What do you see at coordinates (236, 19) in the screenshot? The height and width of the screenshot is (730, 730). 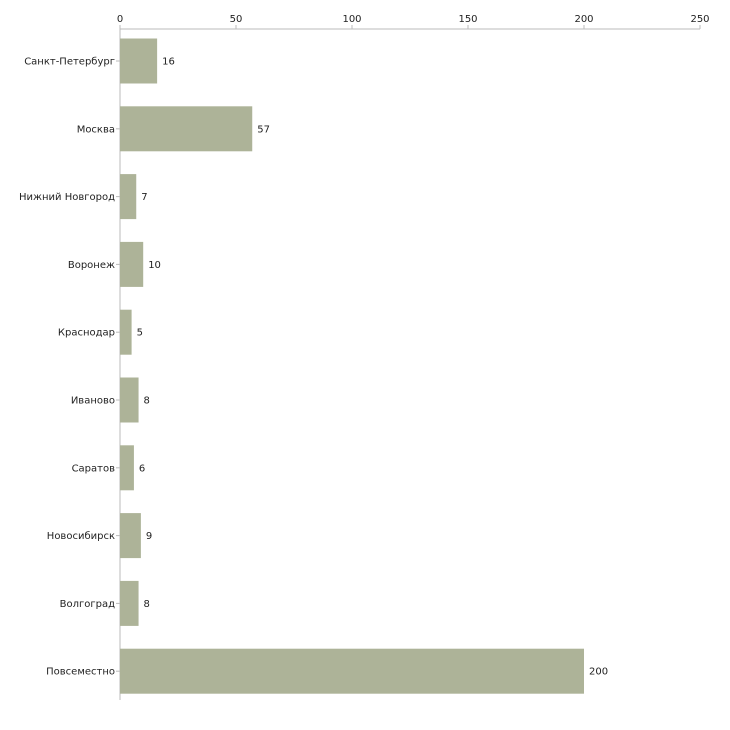 I see `x-tick-label: 50` at bounding box center [236, 19].